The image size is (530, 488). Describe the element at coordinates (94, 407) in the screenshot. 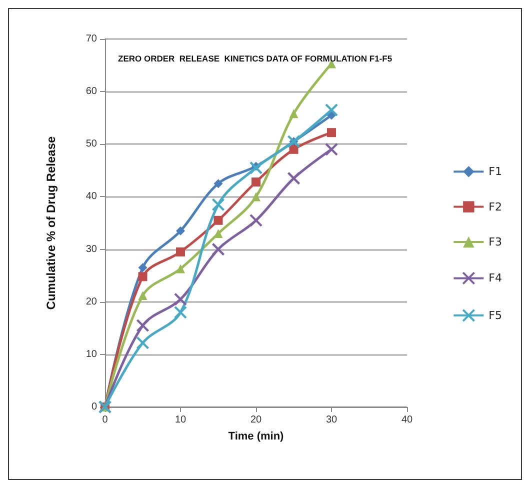

I see `y-tick-label: 0` at that location.